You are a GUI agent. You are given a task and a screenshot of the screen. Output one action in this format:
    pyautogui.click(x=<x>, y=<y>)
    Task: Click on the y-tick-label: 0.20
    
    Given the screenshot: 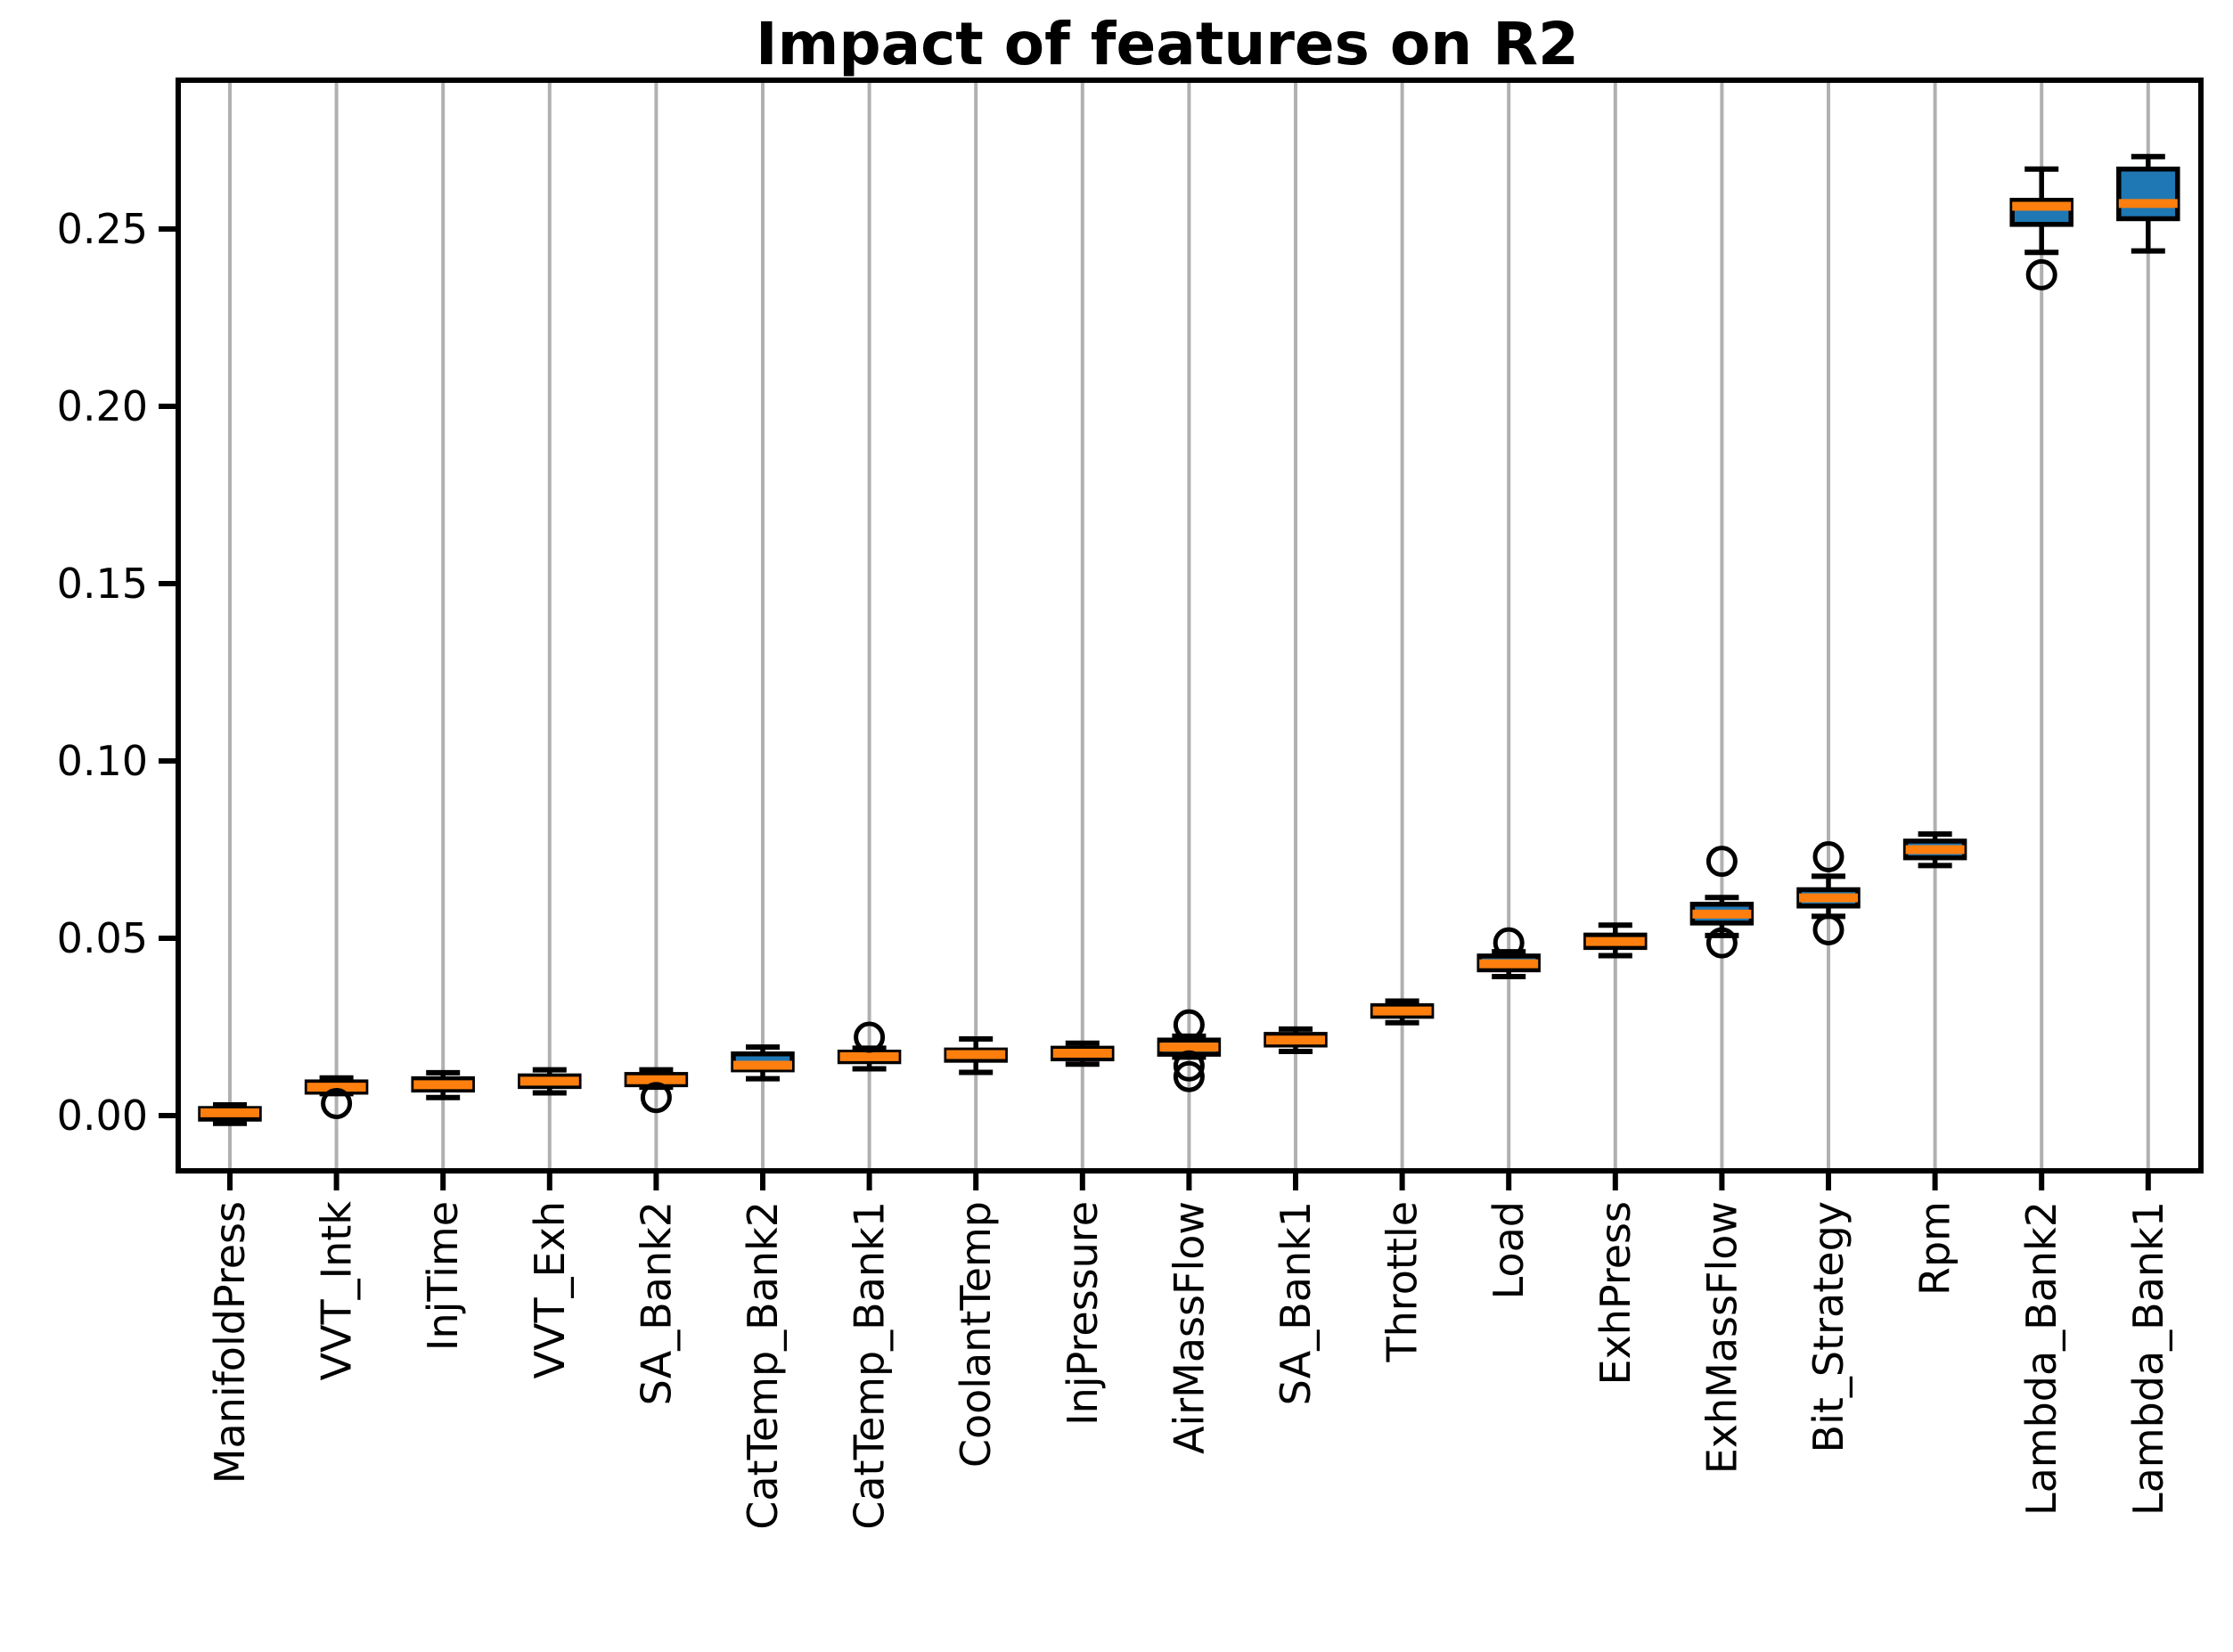 What is the action you would take?
    pyautogui.click(x=103, y=406)
    